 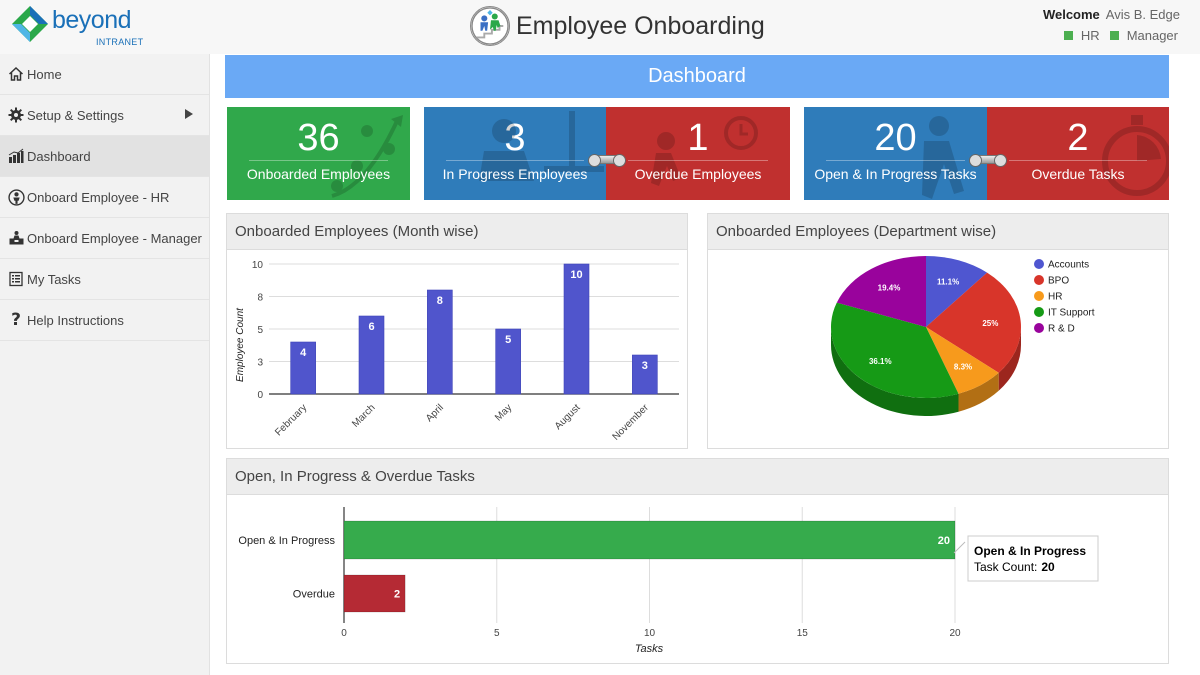 I want to click on beyond-intranet-logo: beyond INTRANET, so click(x=85, y=26).